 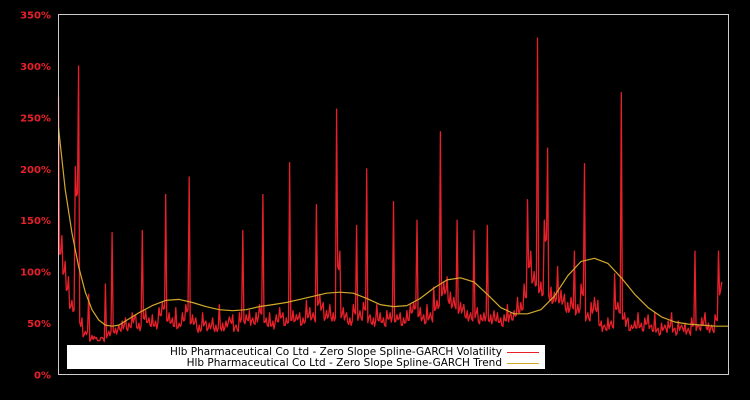 I want to click on legend-swatch-trend, so click(x=523, y=363).